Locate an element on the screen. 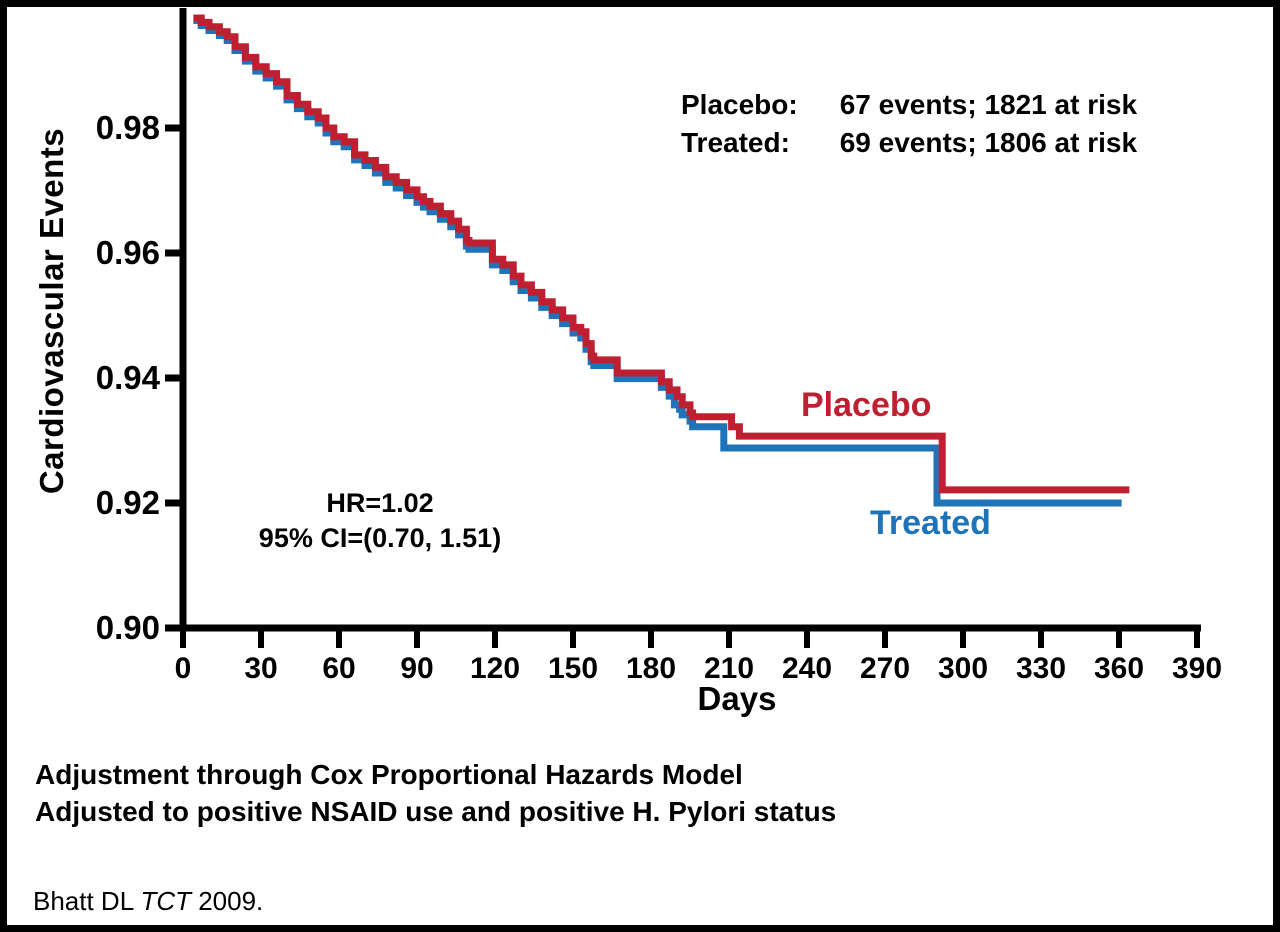  x-tick-label: 210 is located at coordinates (729, 668).